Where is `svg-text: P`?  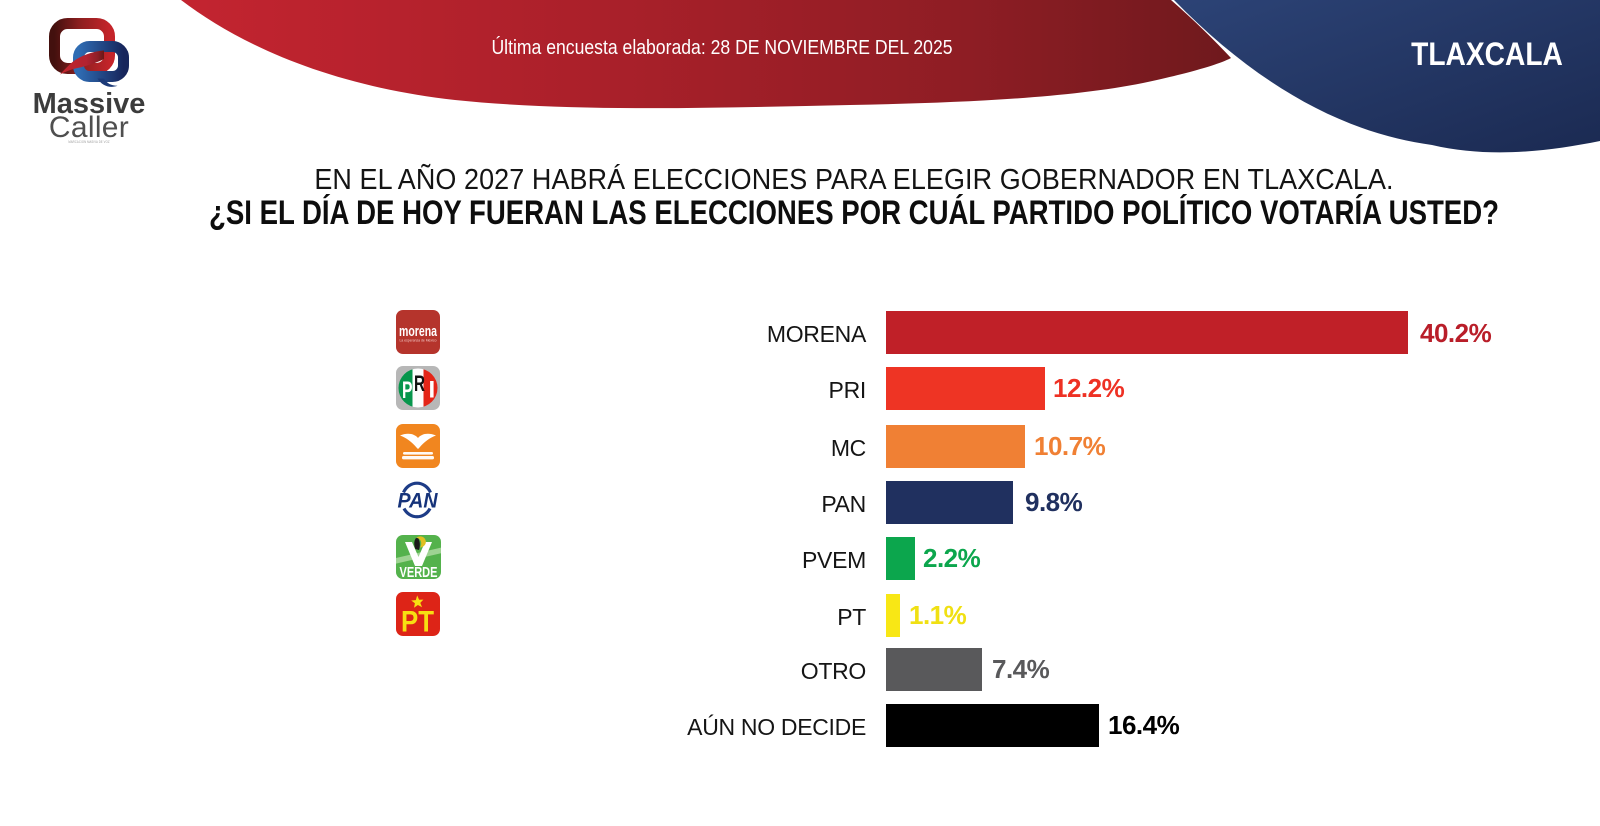
svg-text: P is located at coordinates (407, 390).